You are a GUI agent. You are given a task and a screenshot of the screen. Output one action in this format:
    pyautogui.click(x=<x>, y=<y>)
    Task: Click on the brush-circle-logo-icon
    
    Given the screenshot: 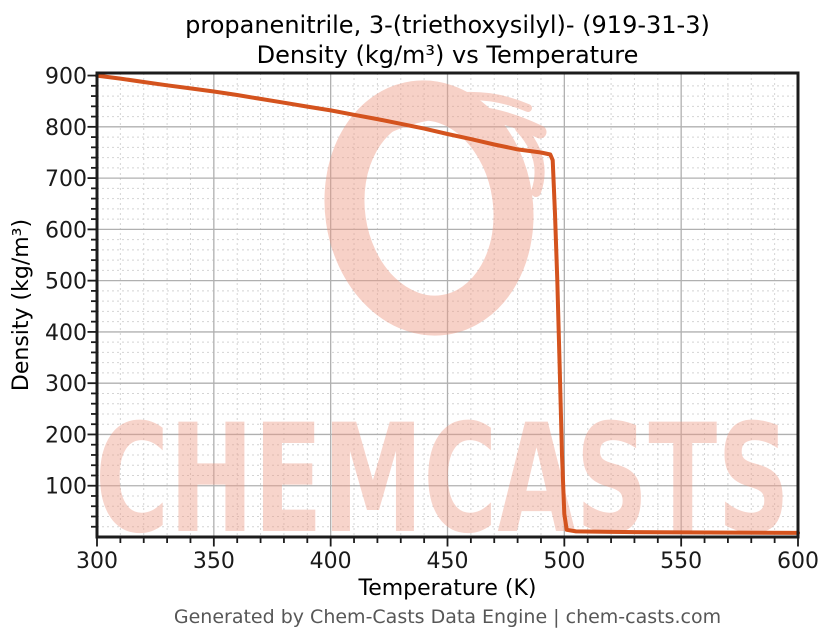 What is the action you would take?
    pyautogui.click(x=435, y=208)
    